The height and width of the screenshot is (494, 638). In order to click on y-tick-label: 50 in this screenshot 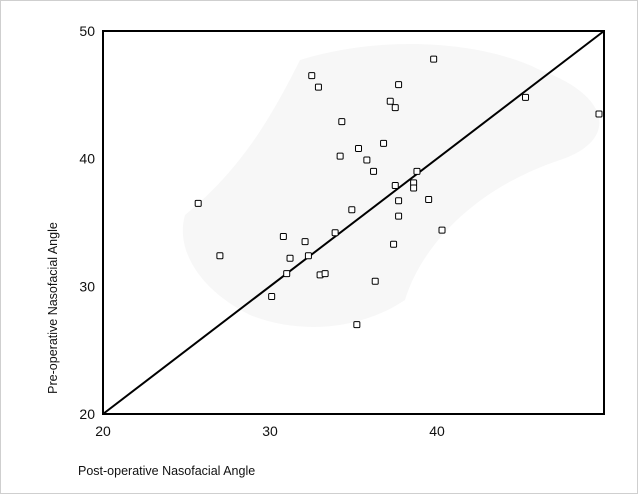, I will do `click(87, 31)`.